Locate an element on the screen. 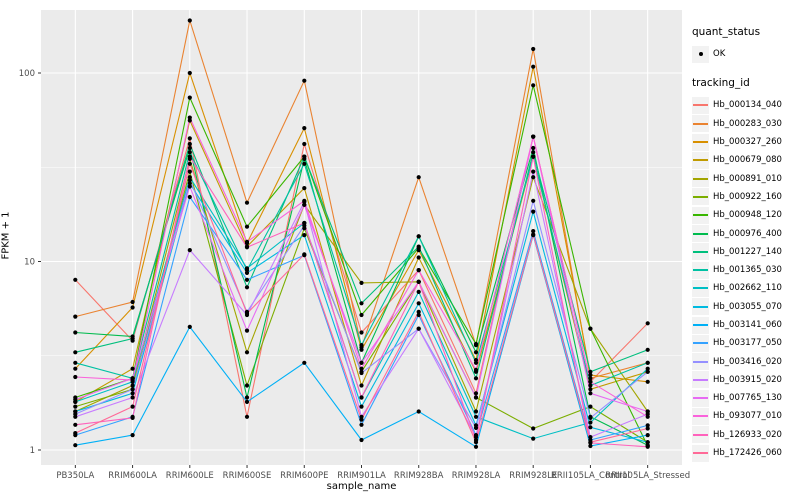 The image size is (800, 500). legend-item-Hb_000283_030: Hb_000283_030 is located at coordinates (745, 124).